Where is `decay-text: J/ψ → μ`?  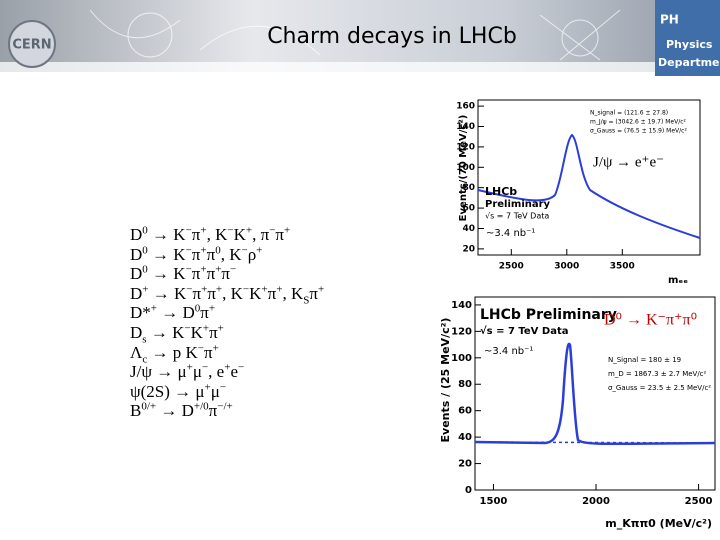
decay-text: J/ψ → μ is located at coordinates (158, 372).